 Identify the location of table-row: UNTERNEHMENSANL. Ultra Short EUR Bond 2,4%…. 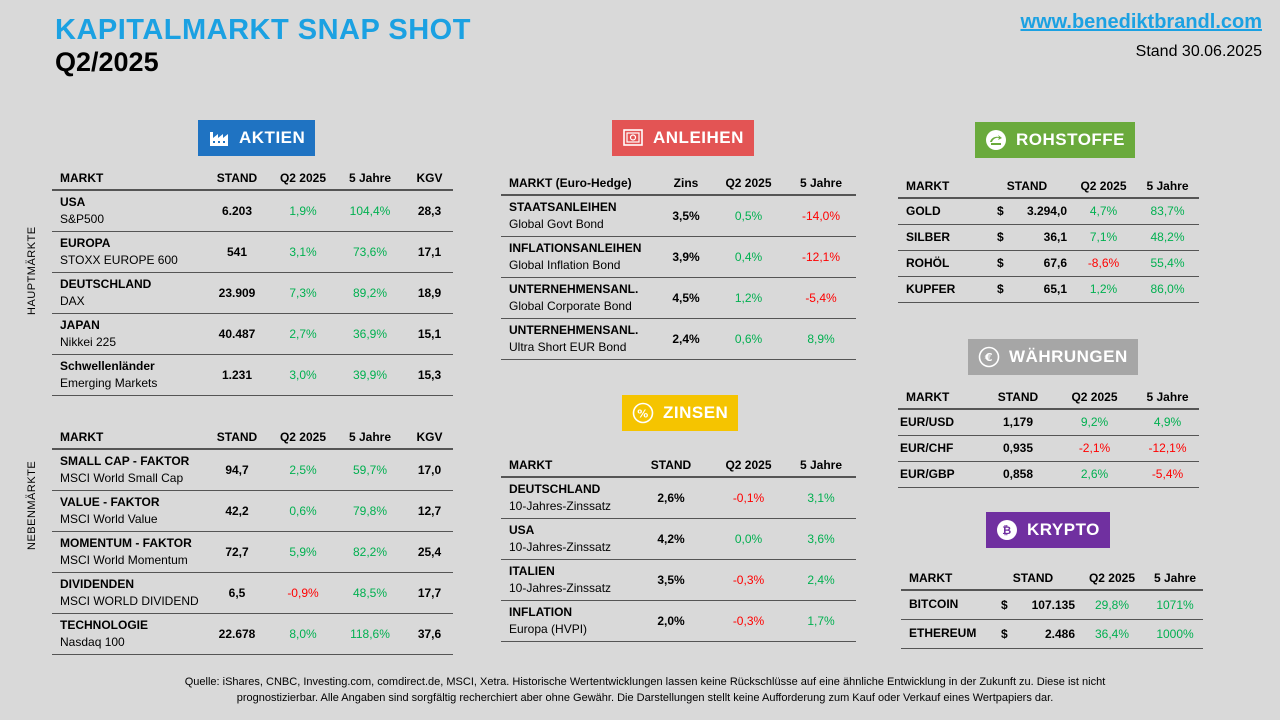
(678, 339).